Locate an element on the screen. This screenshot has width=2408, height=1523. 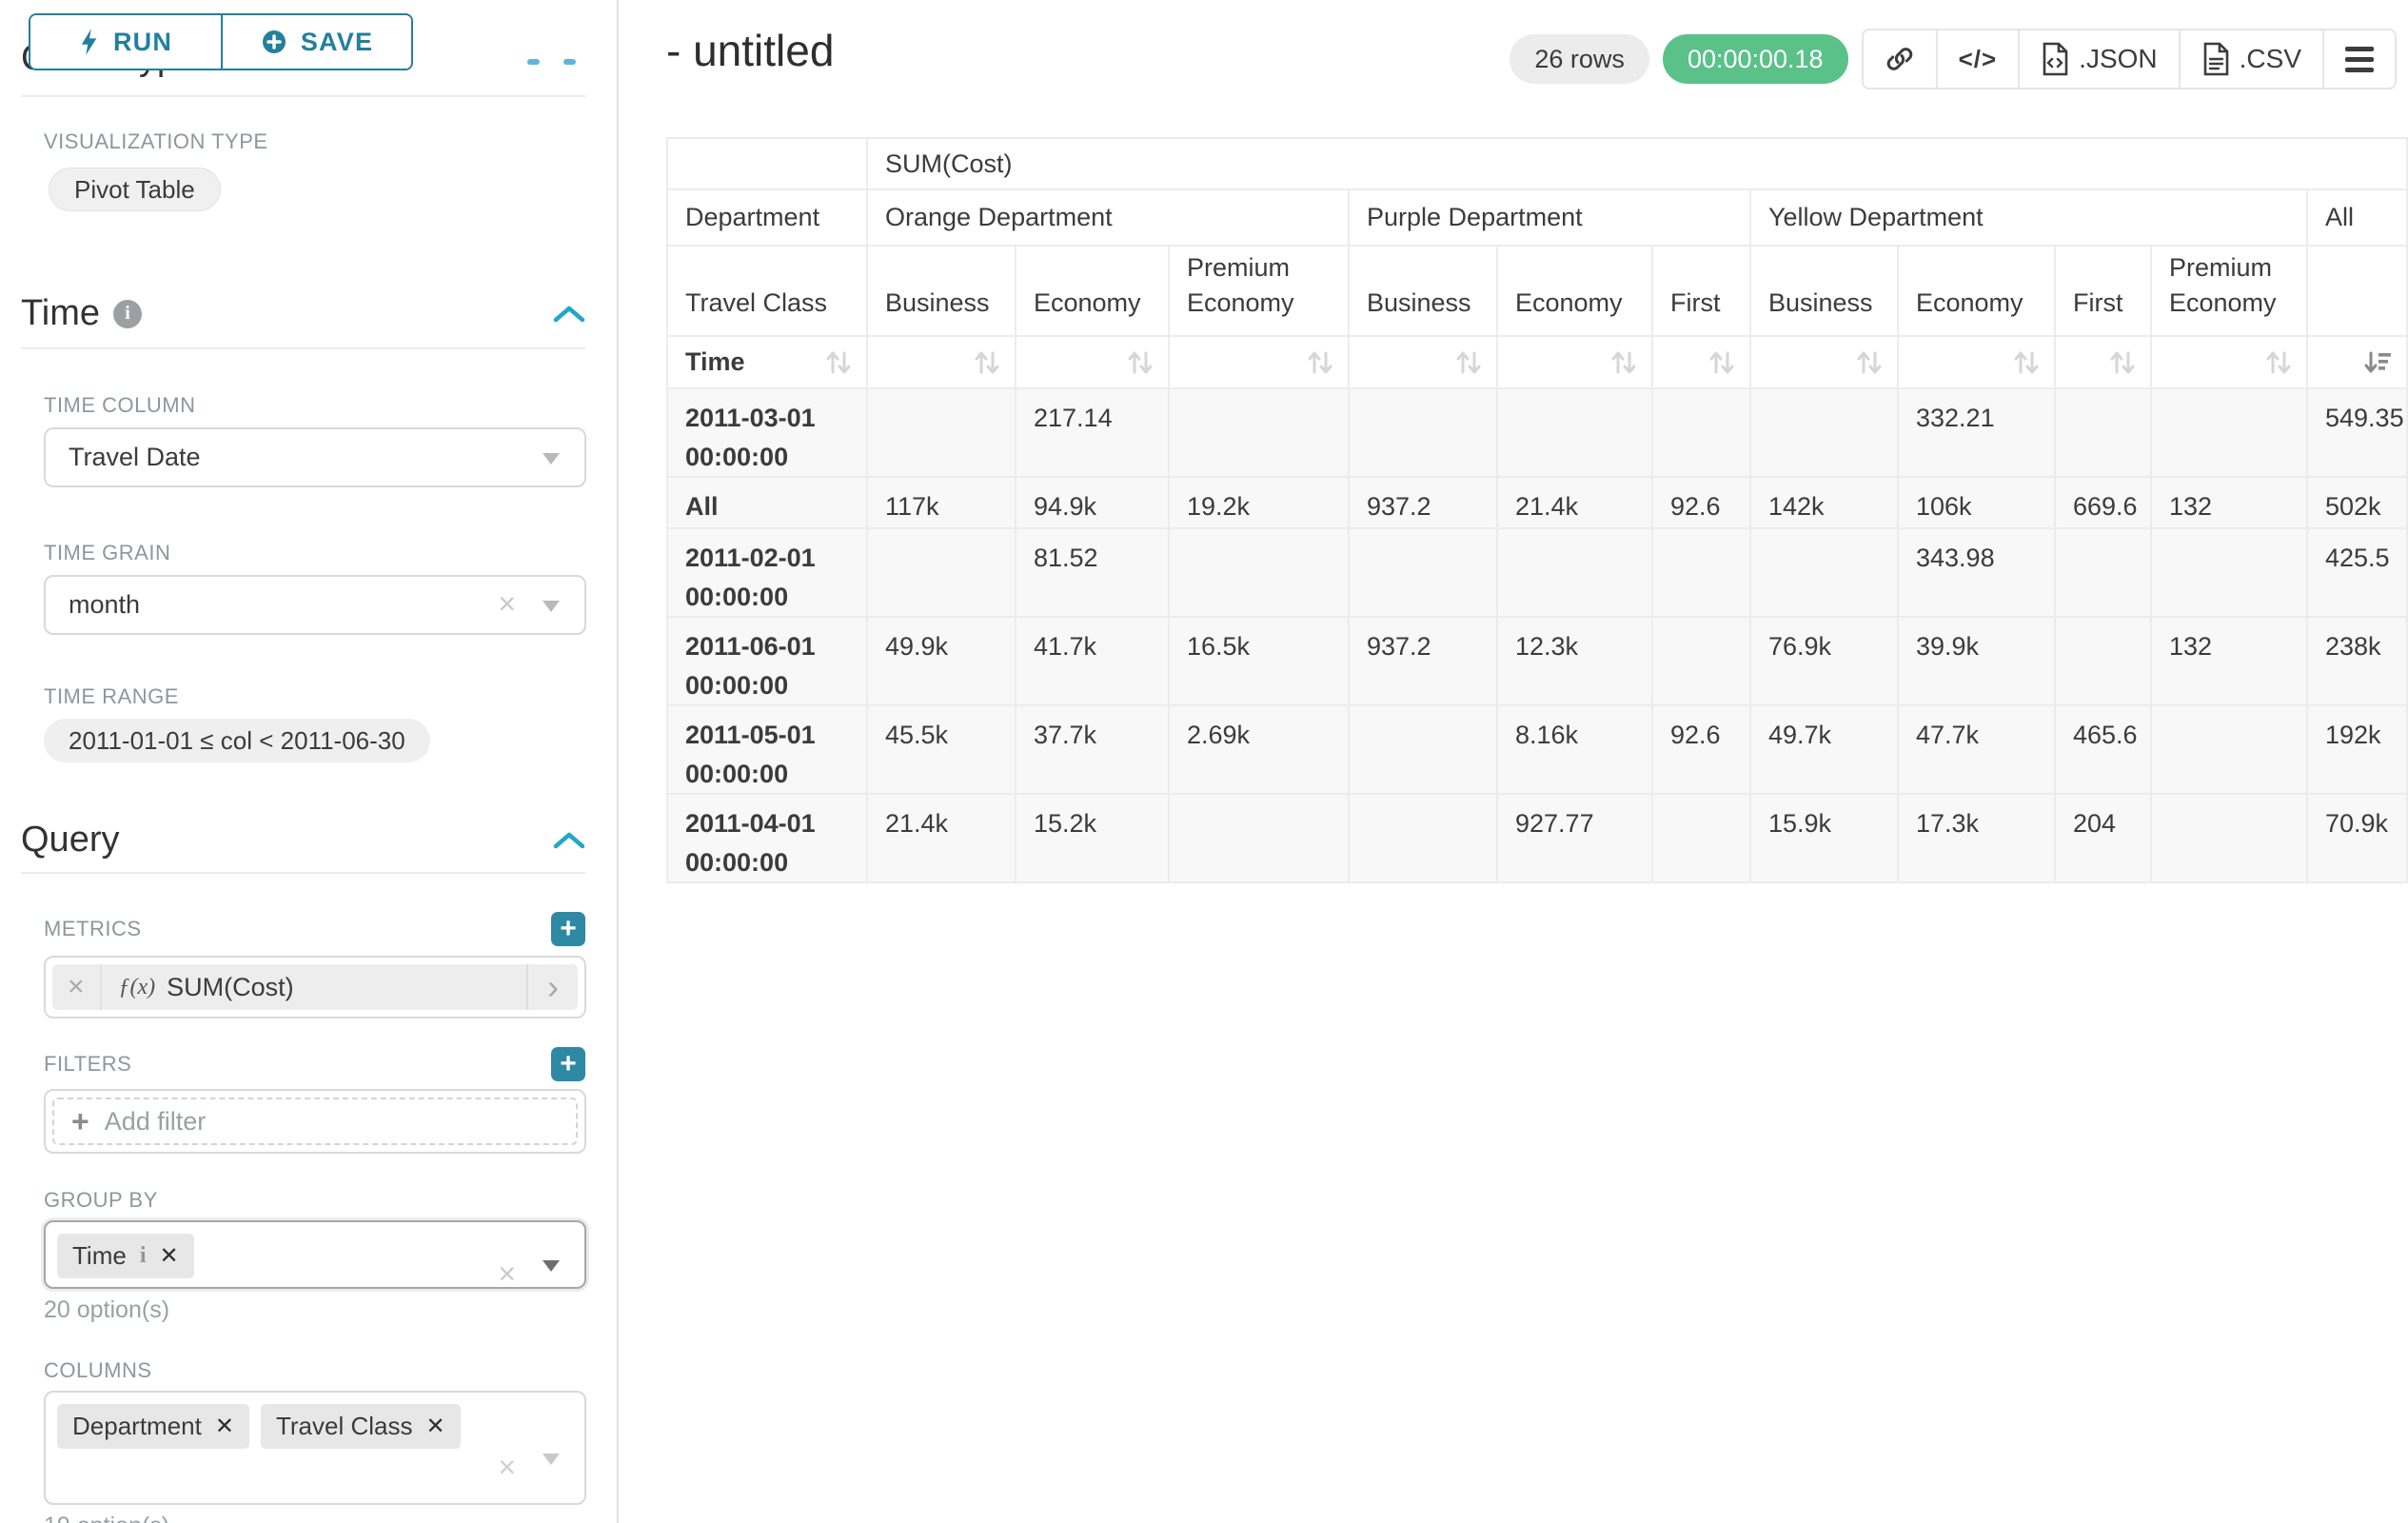
export-csv-button: .CSV is located at coordinates (2250, 59).